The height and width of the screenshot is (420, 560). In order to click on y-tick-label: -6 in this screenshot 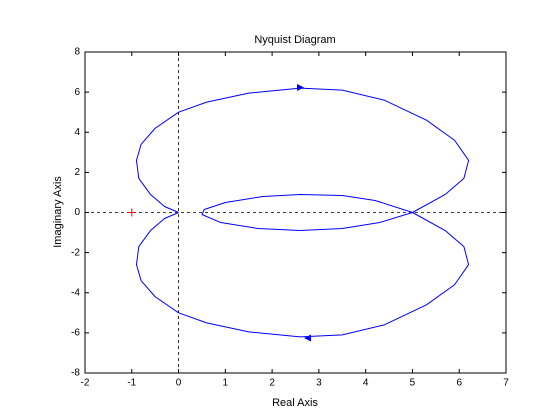, I will do `click(75, 333)`.